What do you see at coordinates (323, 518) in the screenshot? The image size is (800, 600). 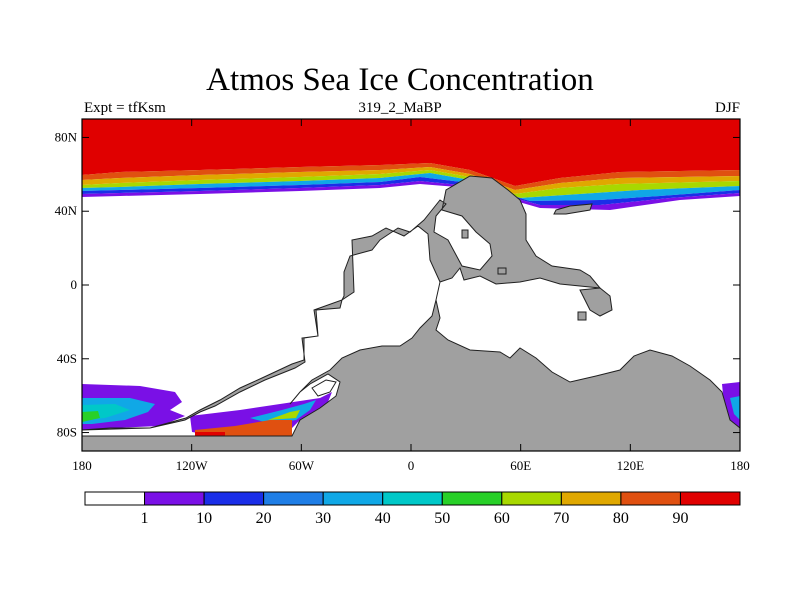 I see `colorbar-label: 30` at bounding box center [323, 518].